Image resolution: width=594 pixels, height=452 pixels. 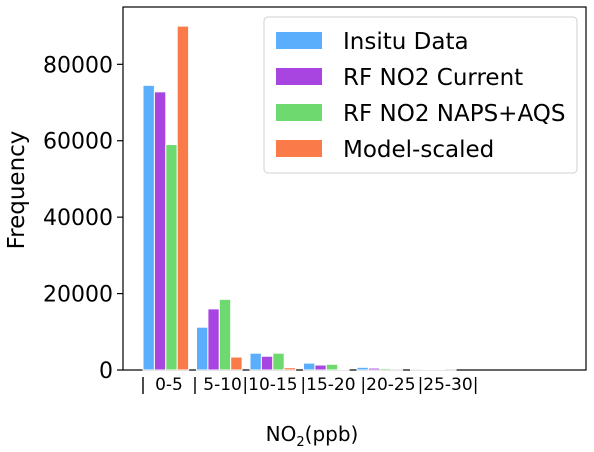 What do you see at coordinates (448, 385) in the screenshot?
I see `x-category-label: |25-30|` at bounding box center [448, 385].